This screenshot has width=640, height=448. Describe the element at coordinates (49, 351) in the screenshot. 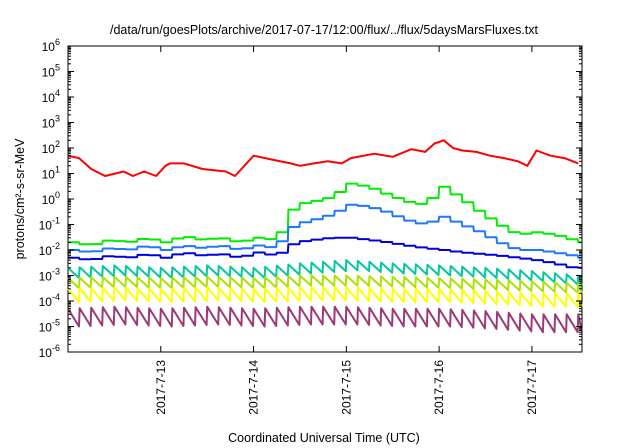

I see `y-tick-label: 10⁻⁶` at that location.